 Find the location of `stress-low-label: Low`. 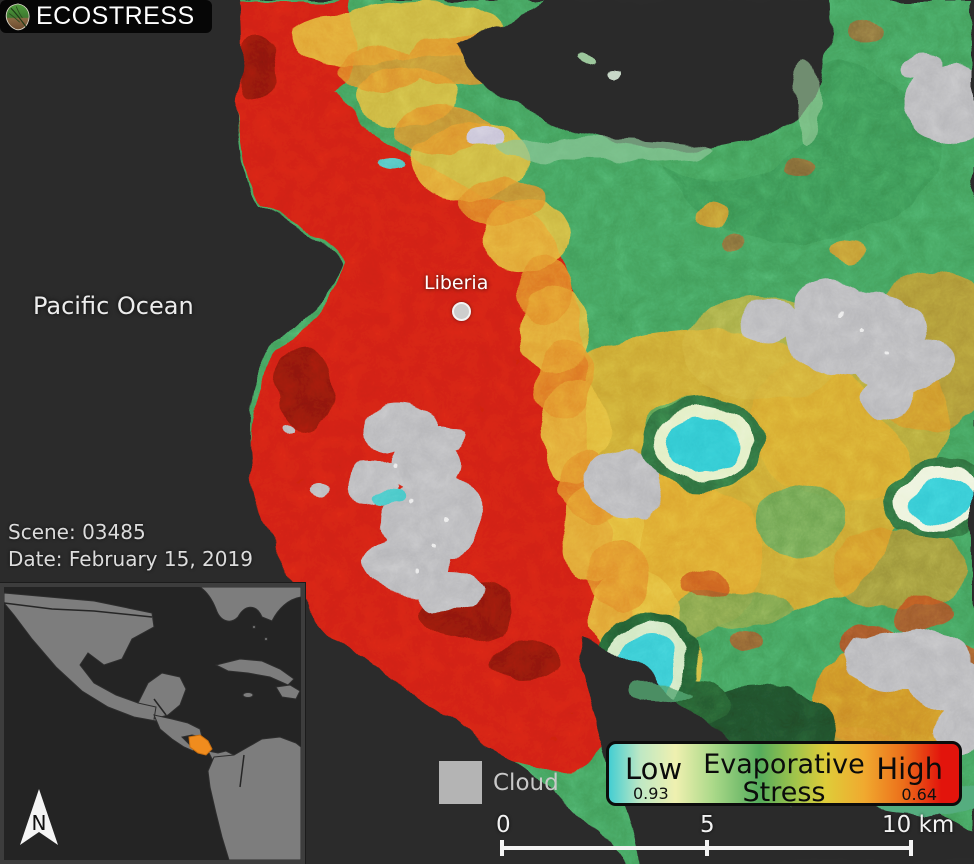

stress-low-label: Low is located at coordinates (654, 769).